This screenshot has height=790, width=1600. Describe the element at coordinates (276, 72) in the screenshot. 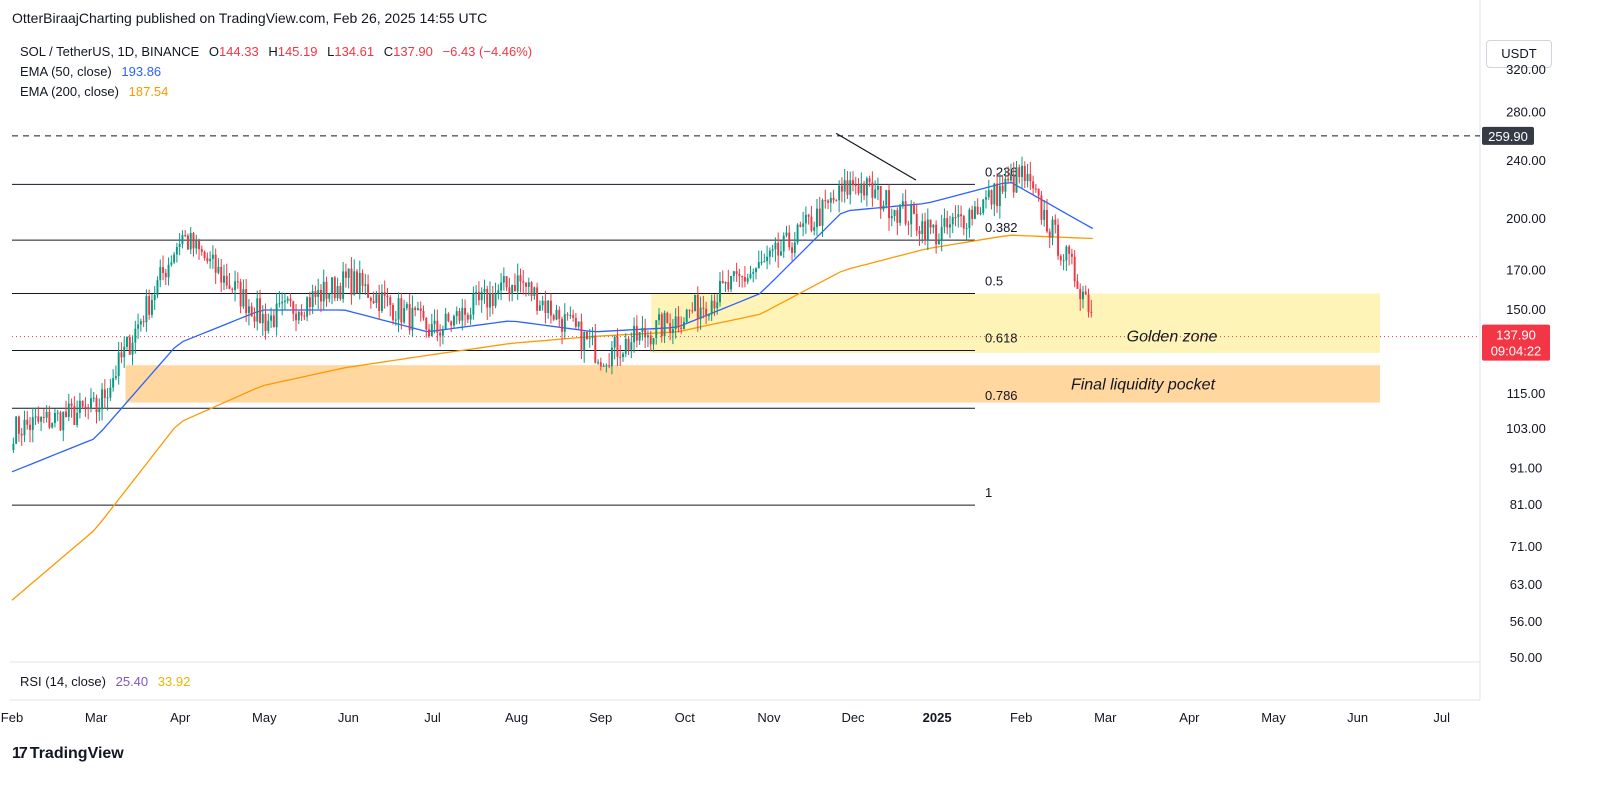

I see `ema50-row: EMA (50, close) 193.86` at that location.